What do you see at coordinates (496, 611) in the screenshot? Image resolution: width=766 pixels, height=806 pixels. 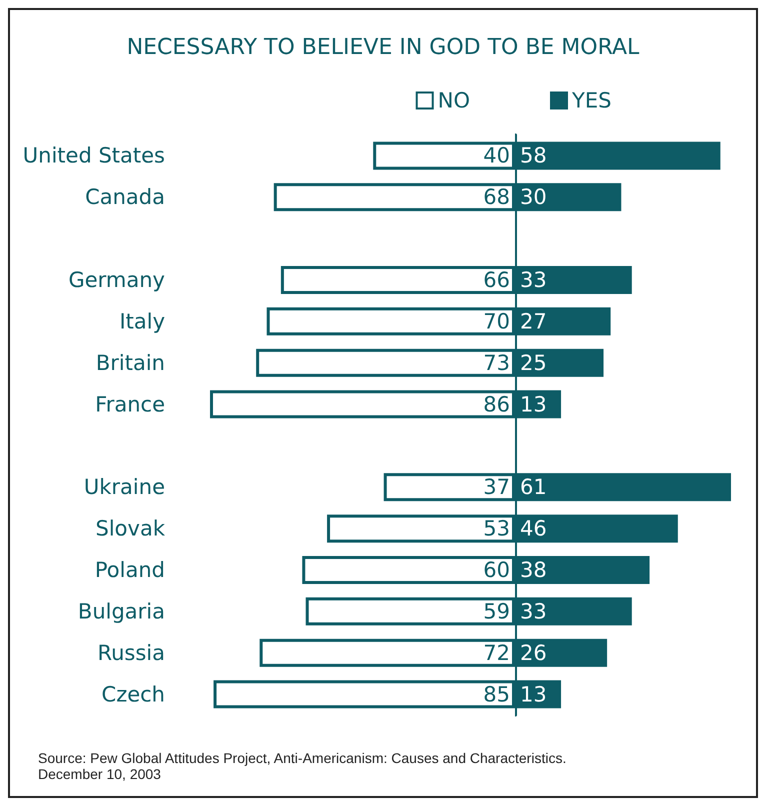 I see `data-label: 59` at bounding box center [496, 611].